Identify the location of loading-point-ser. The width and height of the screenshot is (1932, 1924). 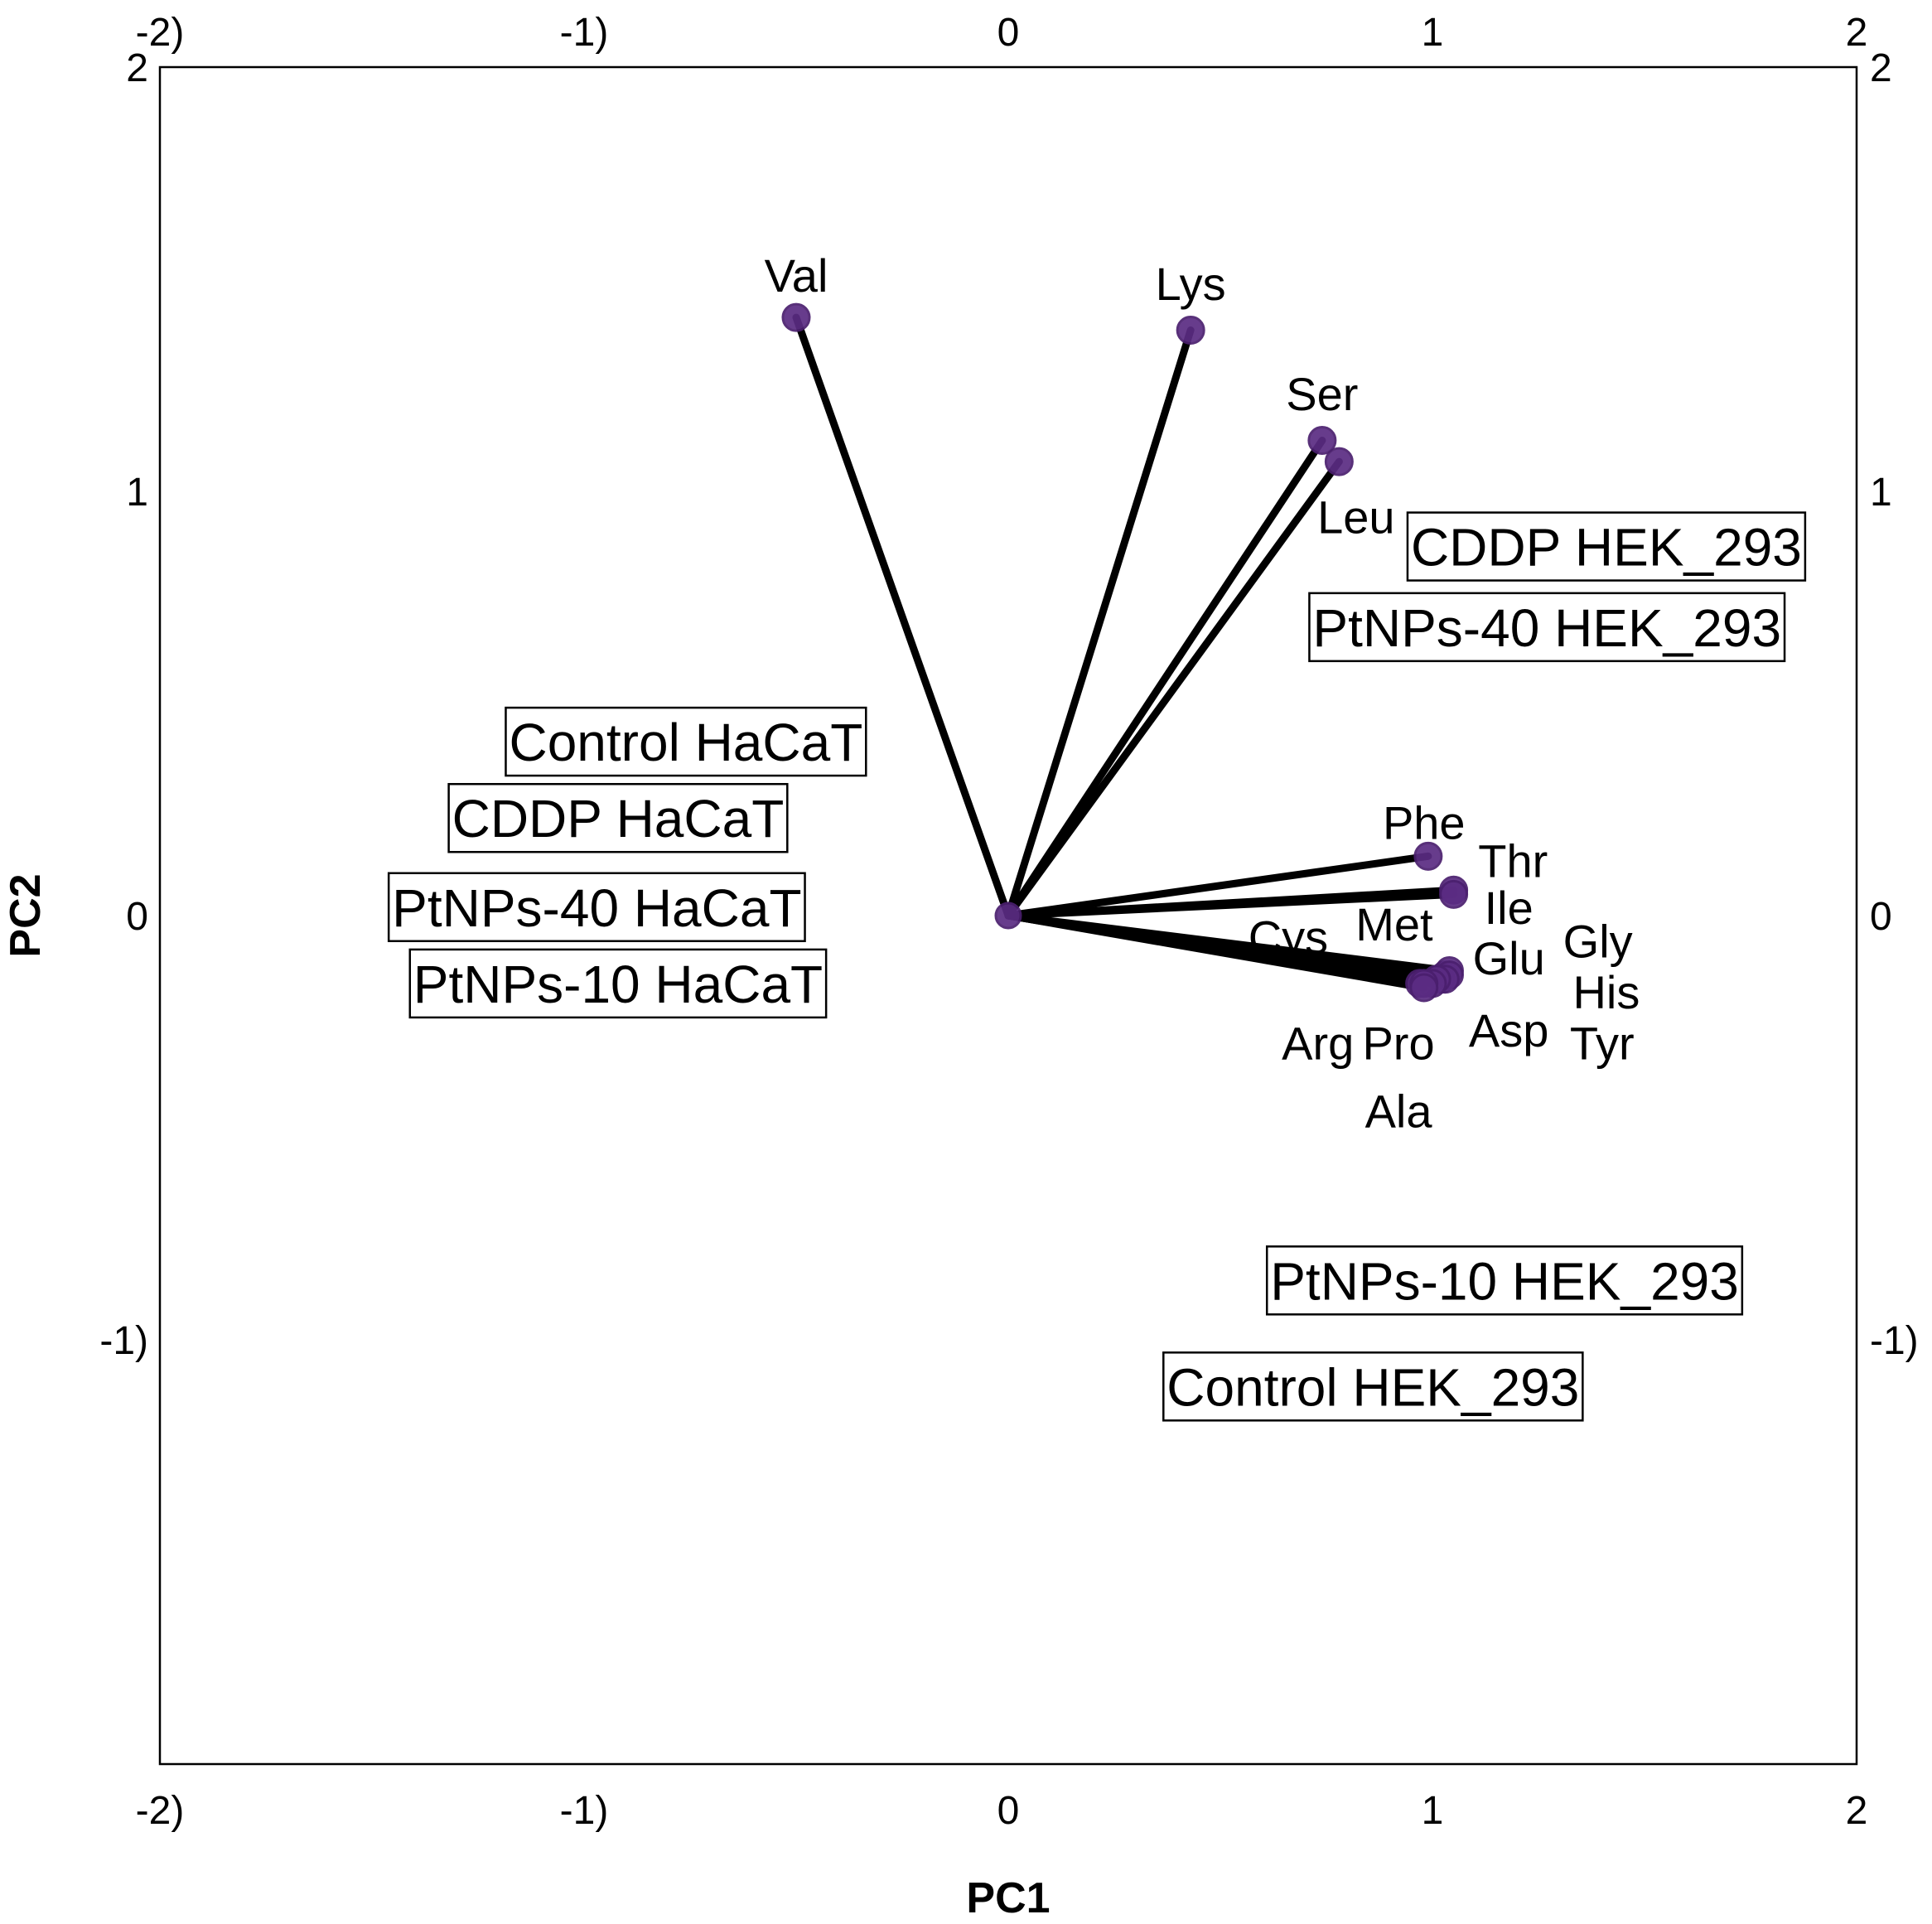
(1322, 441).